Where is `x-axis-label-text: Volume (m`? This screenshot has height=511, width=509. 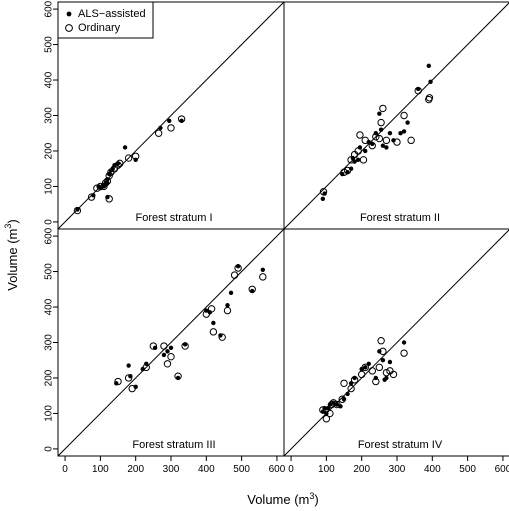
x-axis-label-text: Volume (m is located at coordinates (278, 499).